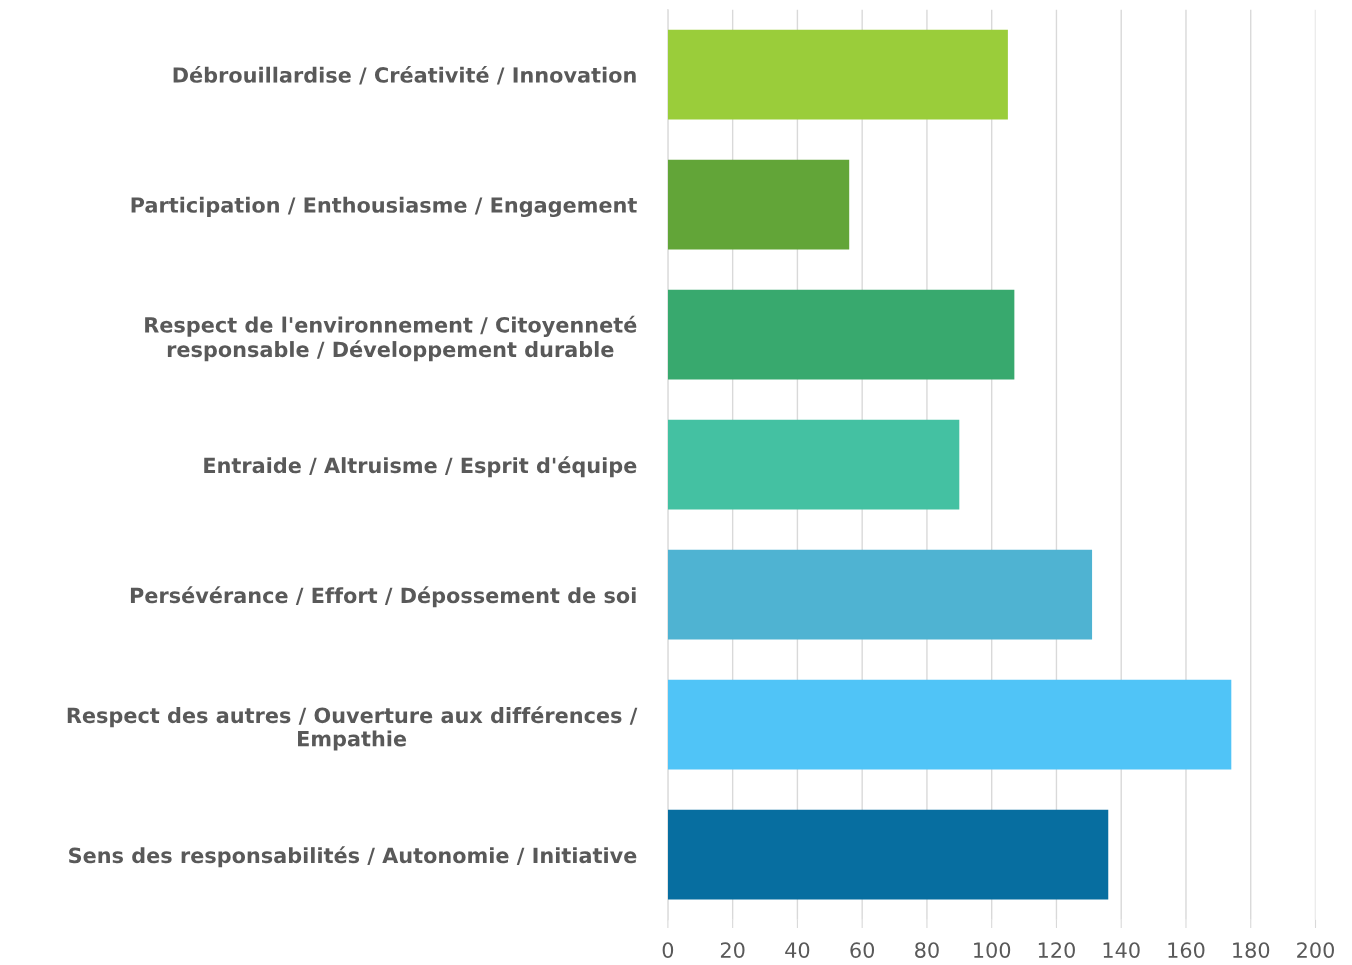  What do you see at coordinates (352, 728) in the screenshot?
I see `y-tick-label: Respect des autres / Ouverture aux différences / Empathie` at bounding box center [352, 728].